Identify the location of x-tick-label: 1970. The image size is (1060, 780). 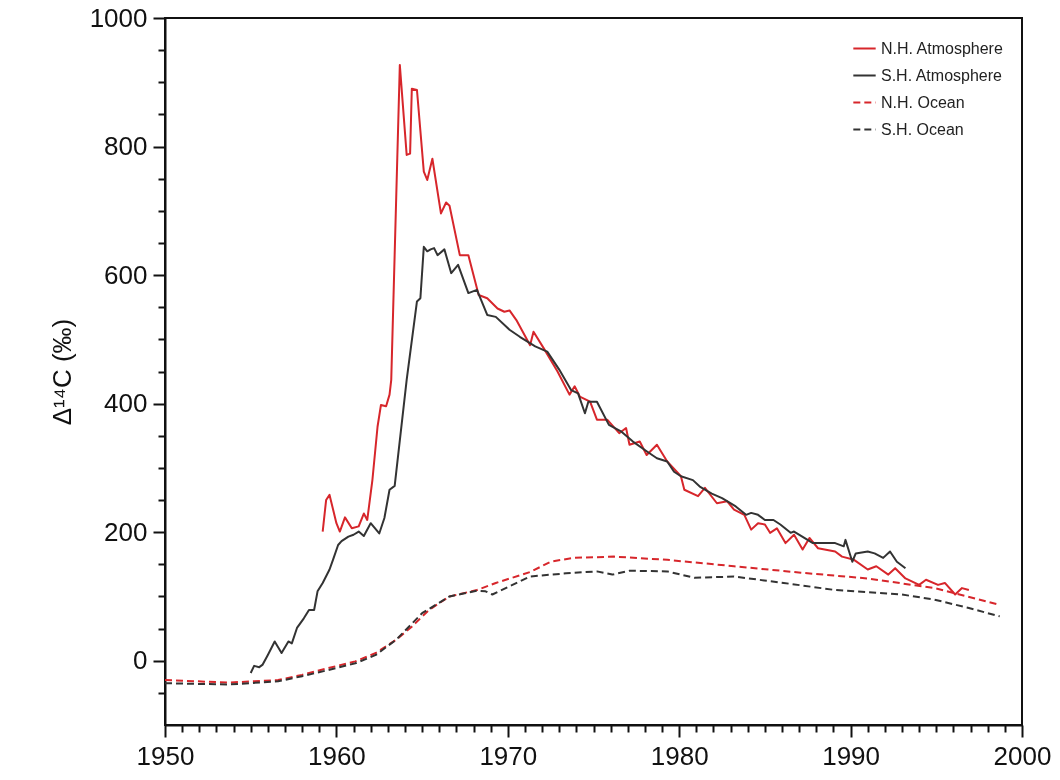
(508, 755).